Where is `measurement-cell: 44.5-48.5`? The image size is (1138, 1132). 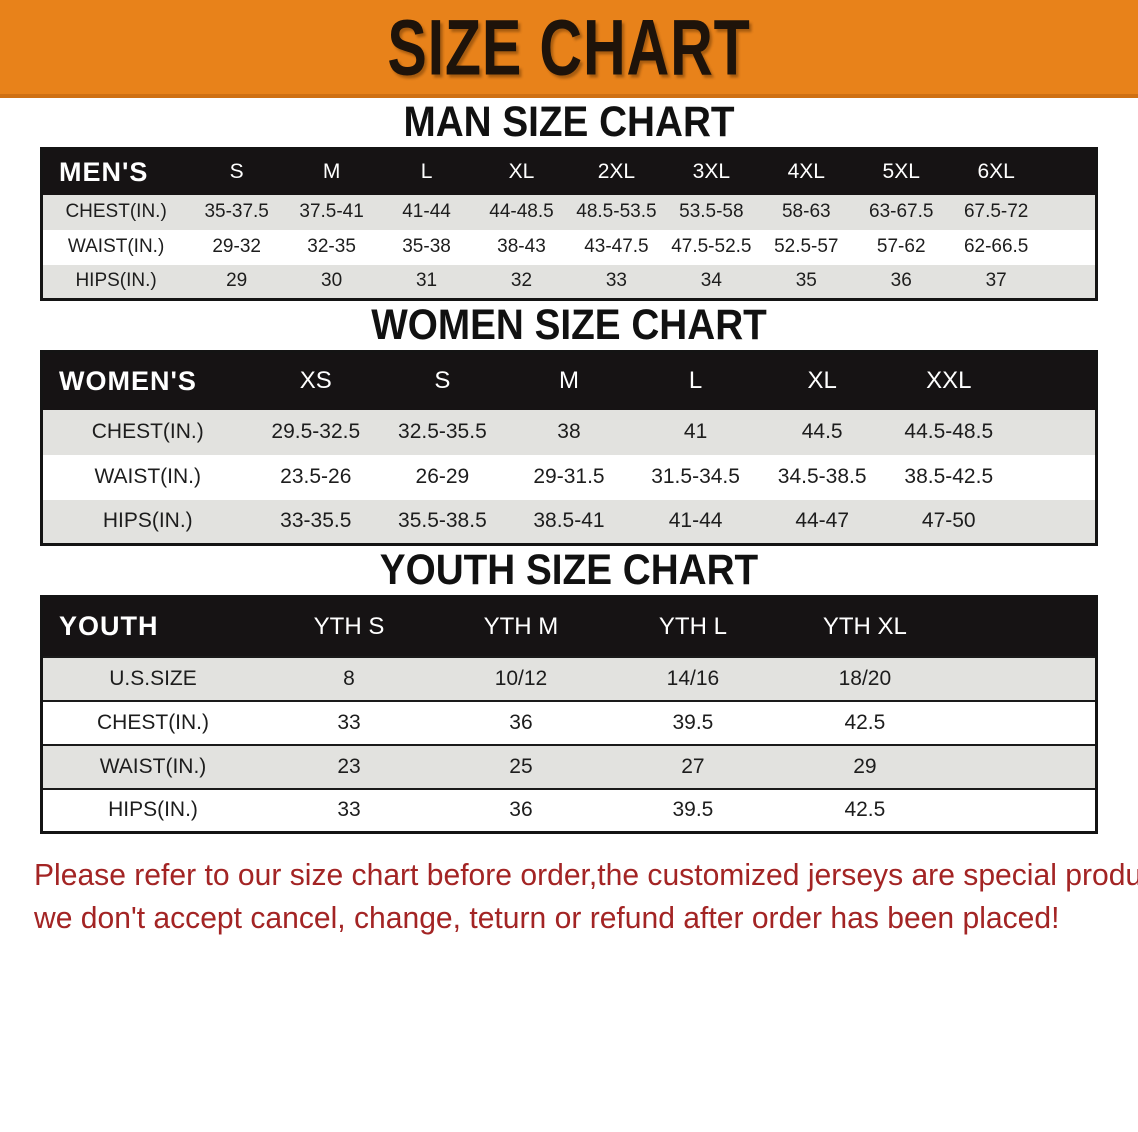 measurement-cell: 44.5-48.5 is located at coordinates (949, 431).